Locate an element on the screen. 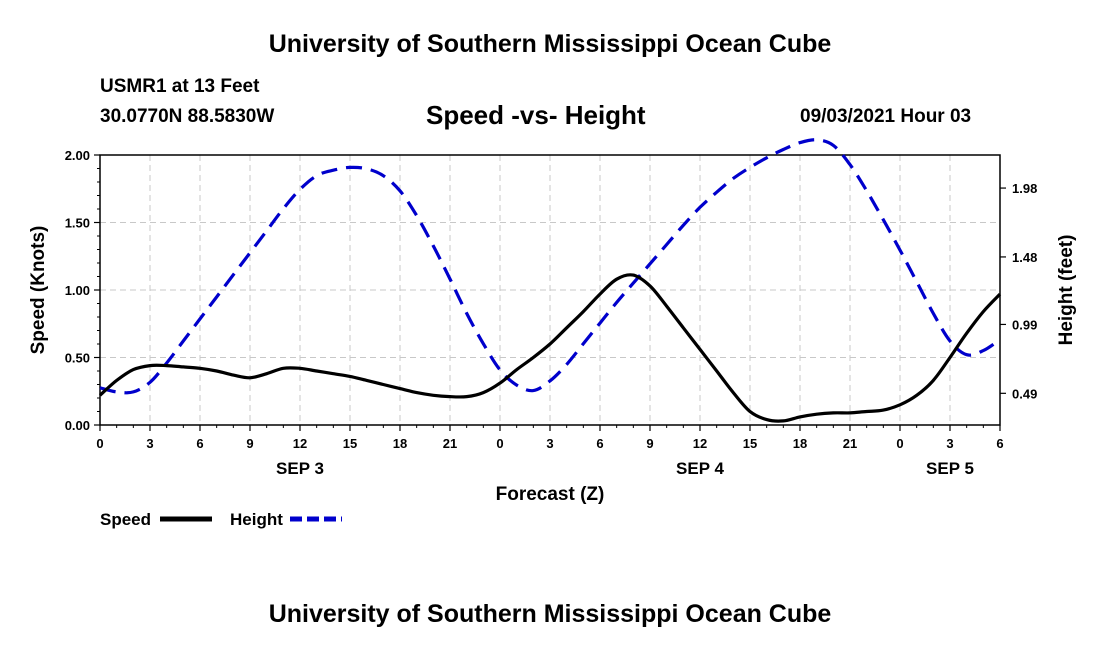 This screenshot has height=650, width=1100. day-label: SEP 4 is located at coordinates (700, 468).